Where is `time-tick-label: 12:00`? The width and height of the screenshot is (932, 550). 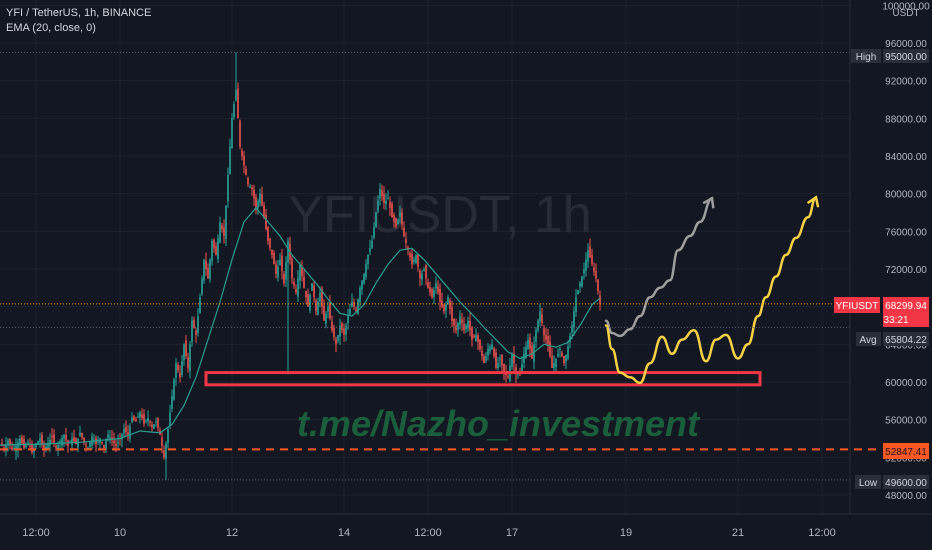 time-tick-label: 12:00 is located at coordinates (36, 533).